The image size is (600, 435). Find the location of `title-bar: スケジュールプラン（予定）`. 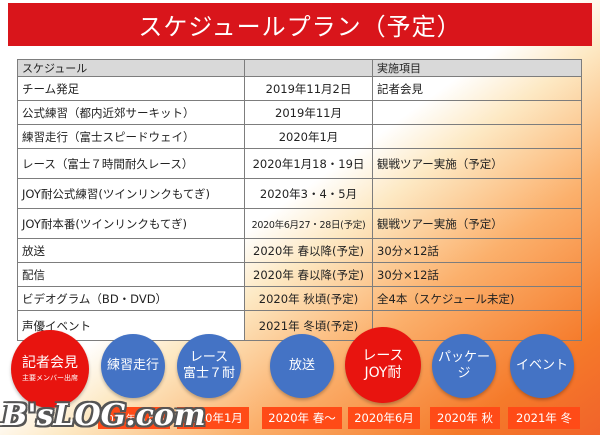

title-bar: スケジュールプラン（予定） is located at coordinates (300, 24).